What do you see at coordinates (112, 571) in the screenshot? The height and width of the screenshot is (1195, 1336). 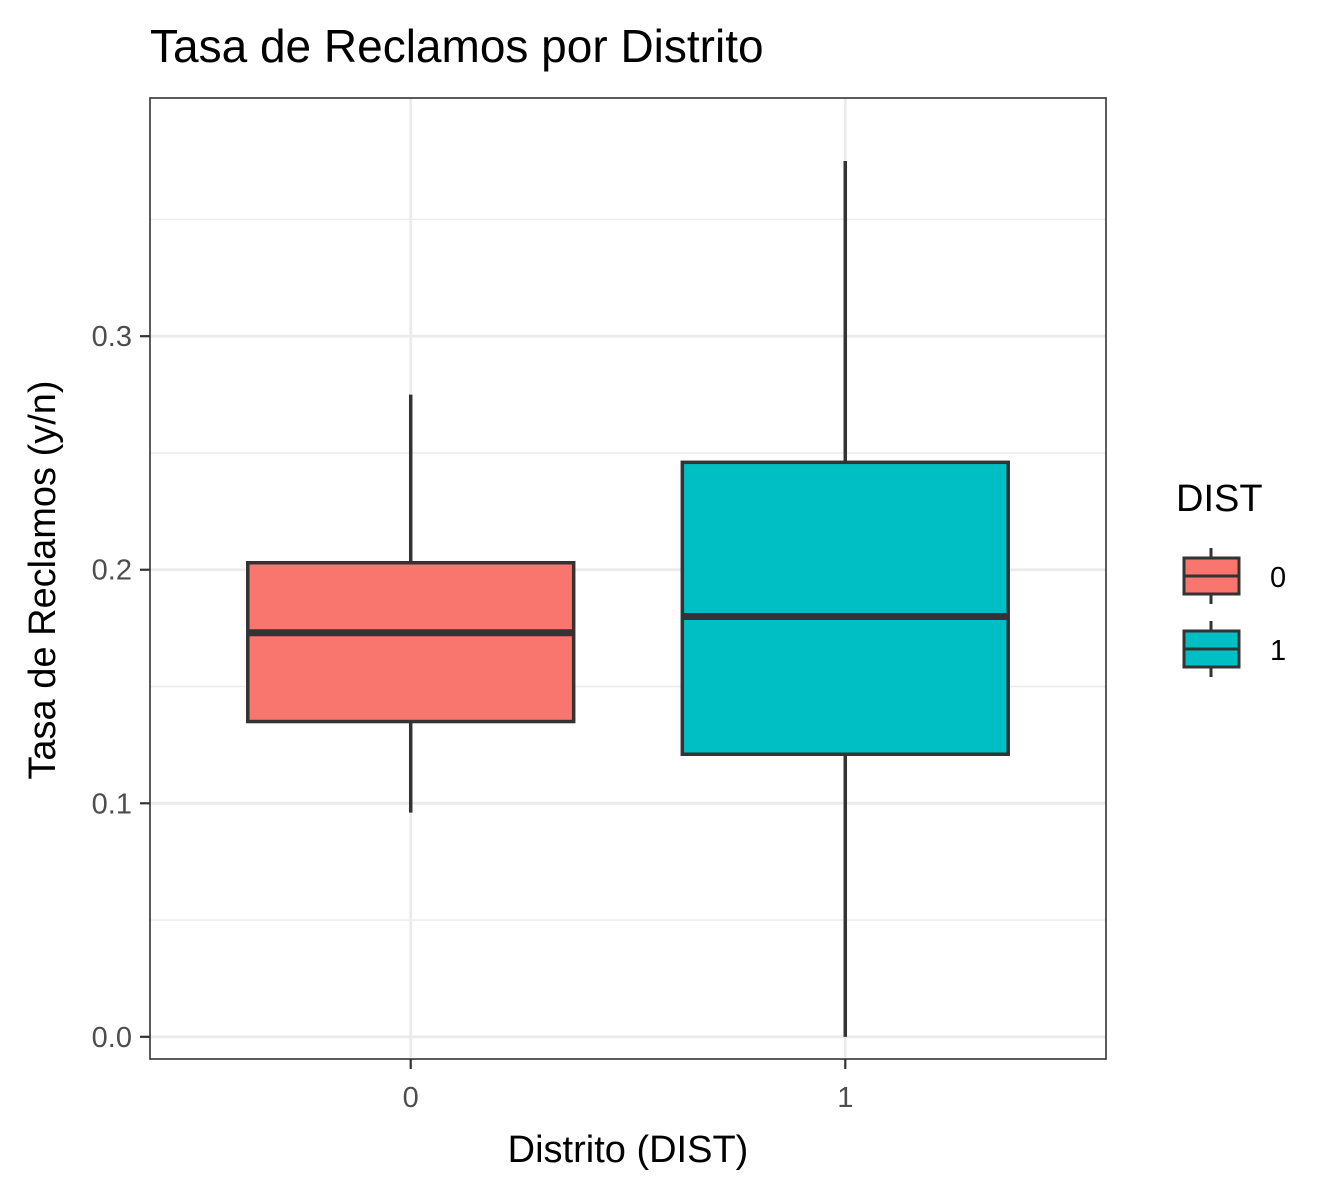 I see `y-tick-label: 0.2` at bounding box center [112, 571].